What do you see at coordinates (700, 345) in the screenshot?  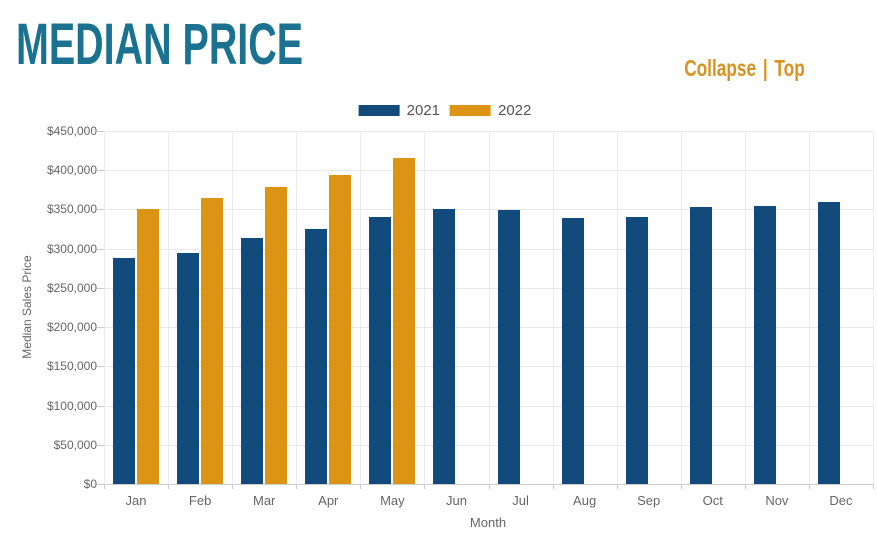 I see `bar-2021-oct` at bounding box center [700, 345].